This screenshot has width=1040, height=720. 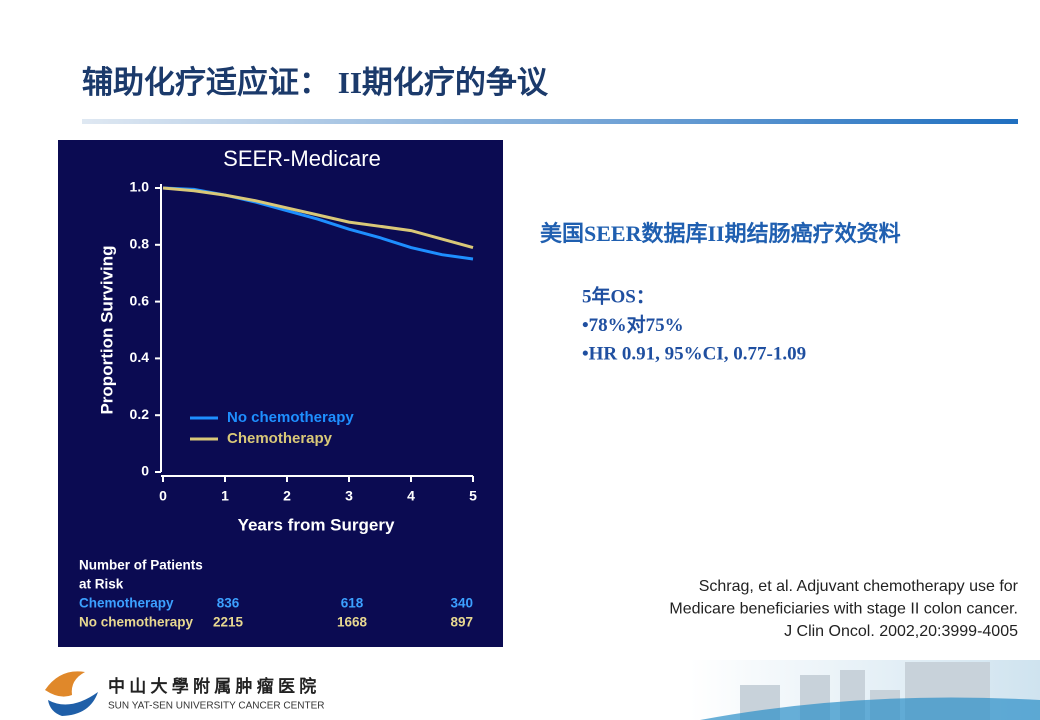 I want to click on y-tick-label: 0.8, so click(x=140, y=244).